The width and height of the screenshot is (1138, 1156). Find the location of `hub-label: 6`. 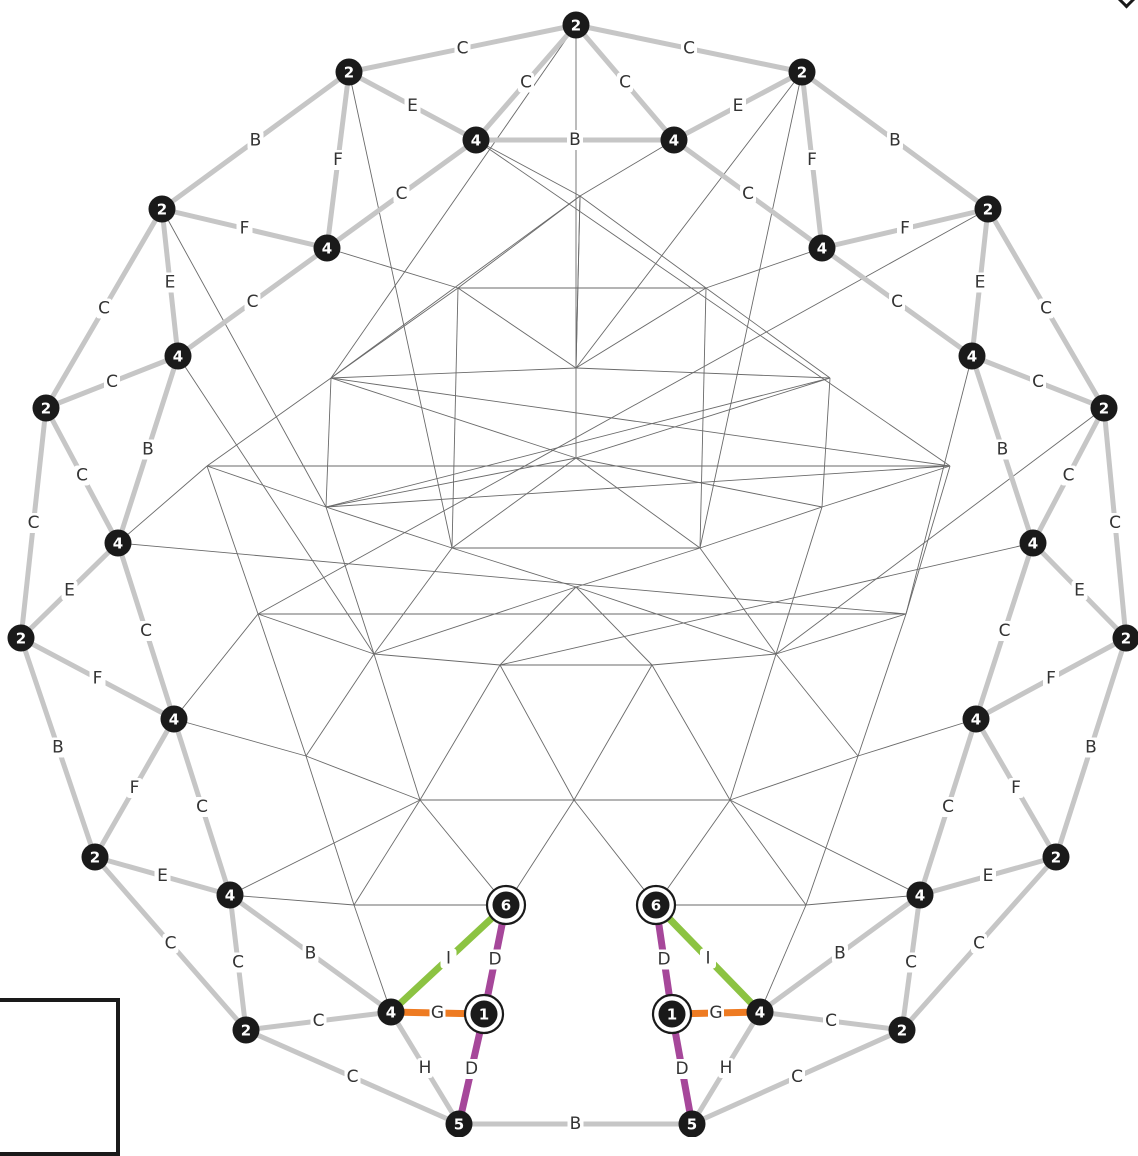

hub-label: 6 is located at coordinates (506, 906).